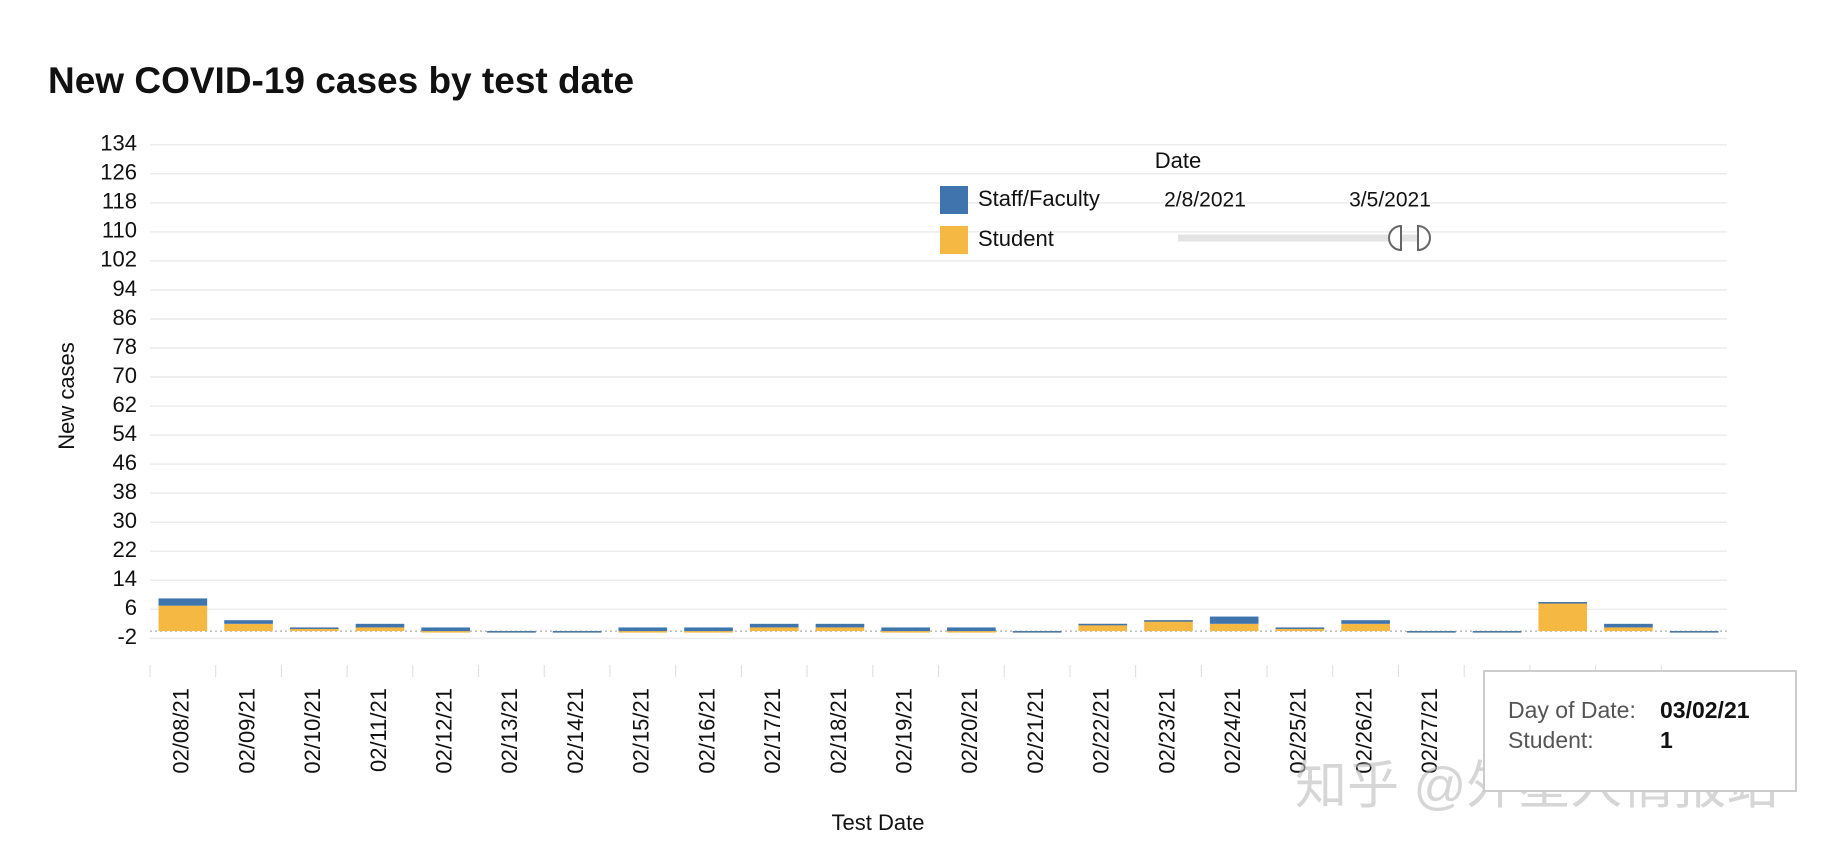 Image resolution: width=1826 pixels, height=852 pixels. What do you see at coordinates (1232, 731) in the screenshot?
I see `x-tick-label: 02/24/21` at bounding box center [1232, 731].